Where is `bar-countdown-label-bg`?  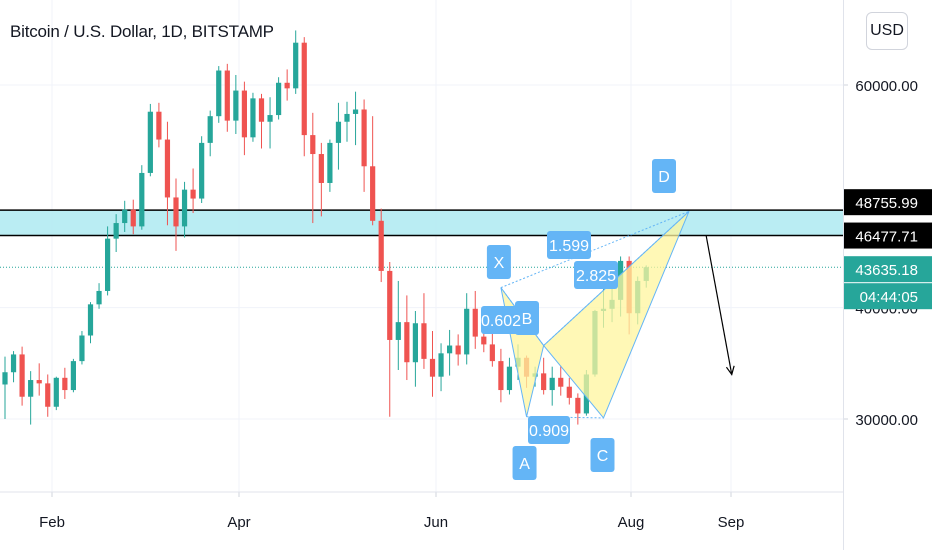 bar-countdown-label-bg is located at coordinates (888, 296).